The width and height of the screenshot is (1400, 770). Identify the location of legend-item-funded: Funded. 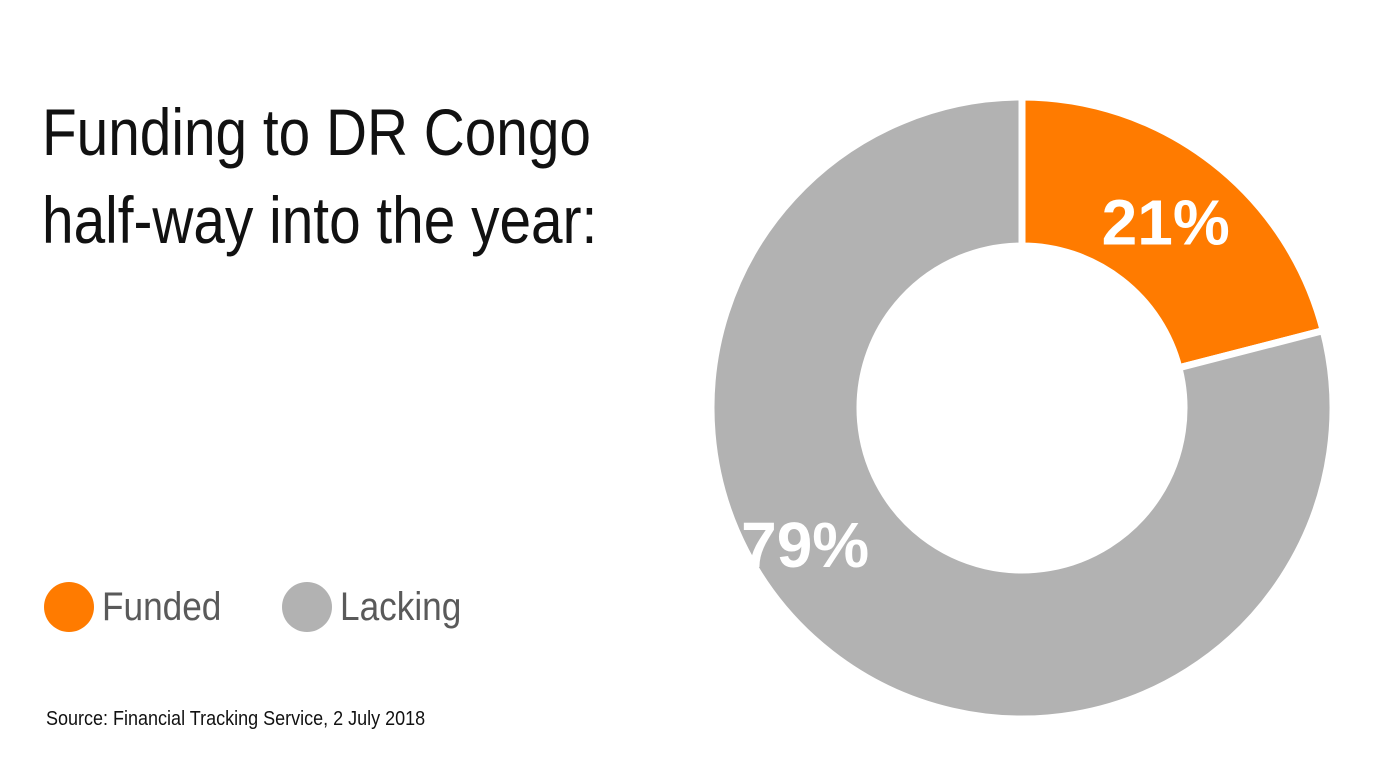
(141, 607).